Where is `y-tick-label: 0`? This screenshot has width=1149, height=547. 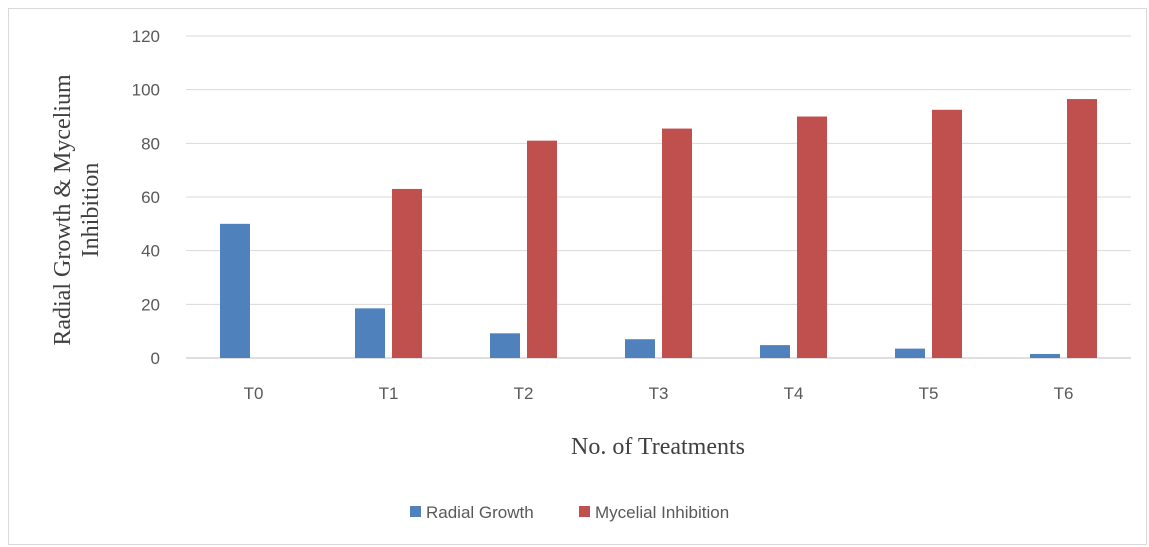 y-tick-label: 0 is located at coordinates (155, 358).